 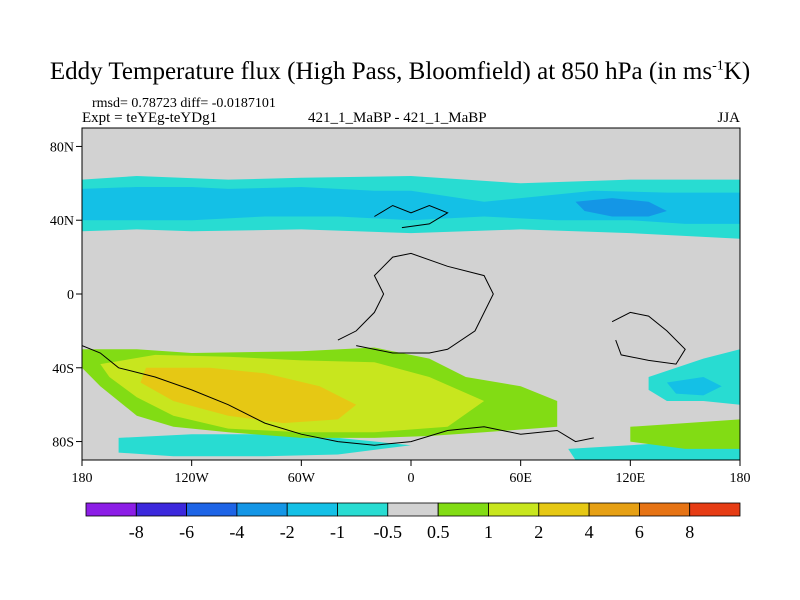 I want to click on colorbar-label: 4, so click(x=589, y=532).